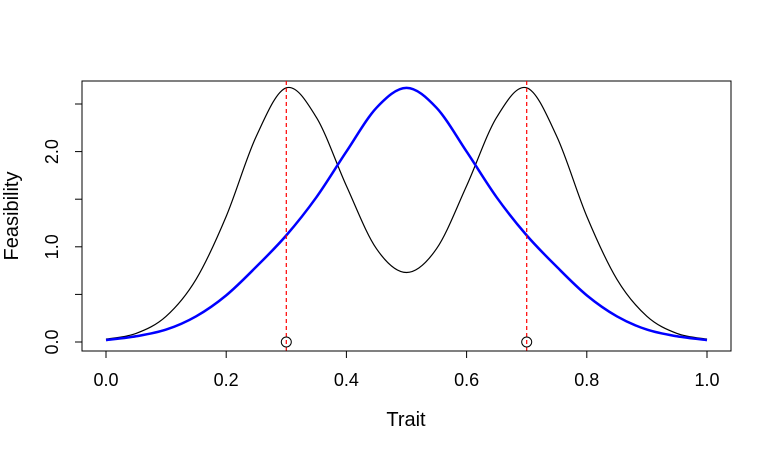  I want to click on x-tick-label: 0.6, so click(466, 380).